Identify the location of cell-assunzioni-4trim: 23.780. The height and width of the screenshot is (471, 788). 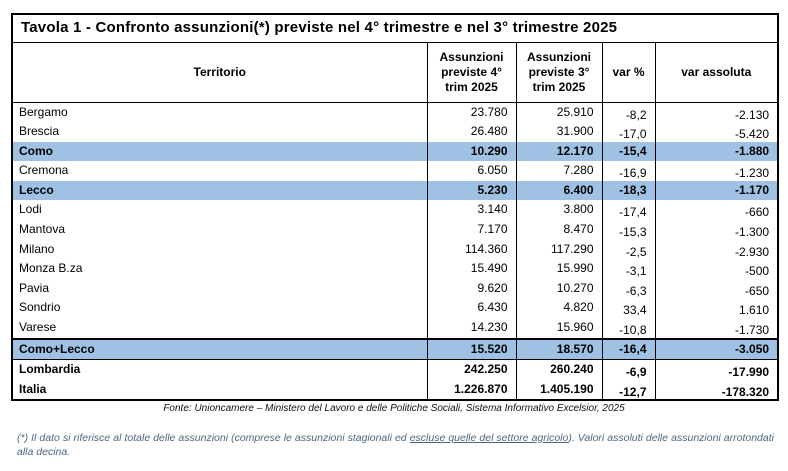
(471, 112).